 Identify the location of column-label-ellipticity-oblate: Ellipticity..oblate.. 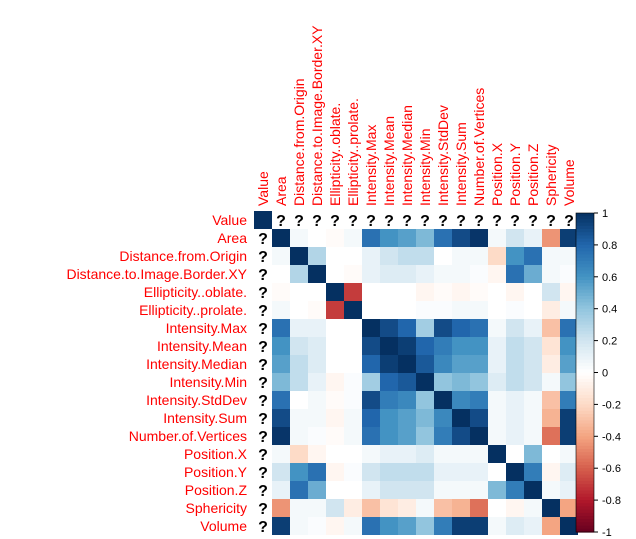
(335, 154).